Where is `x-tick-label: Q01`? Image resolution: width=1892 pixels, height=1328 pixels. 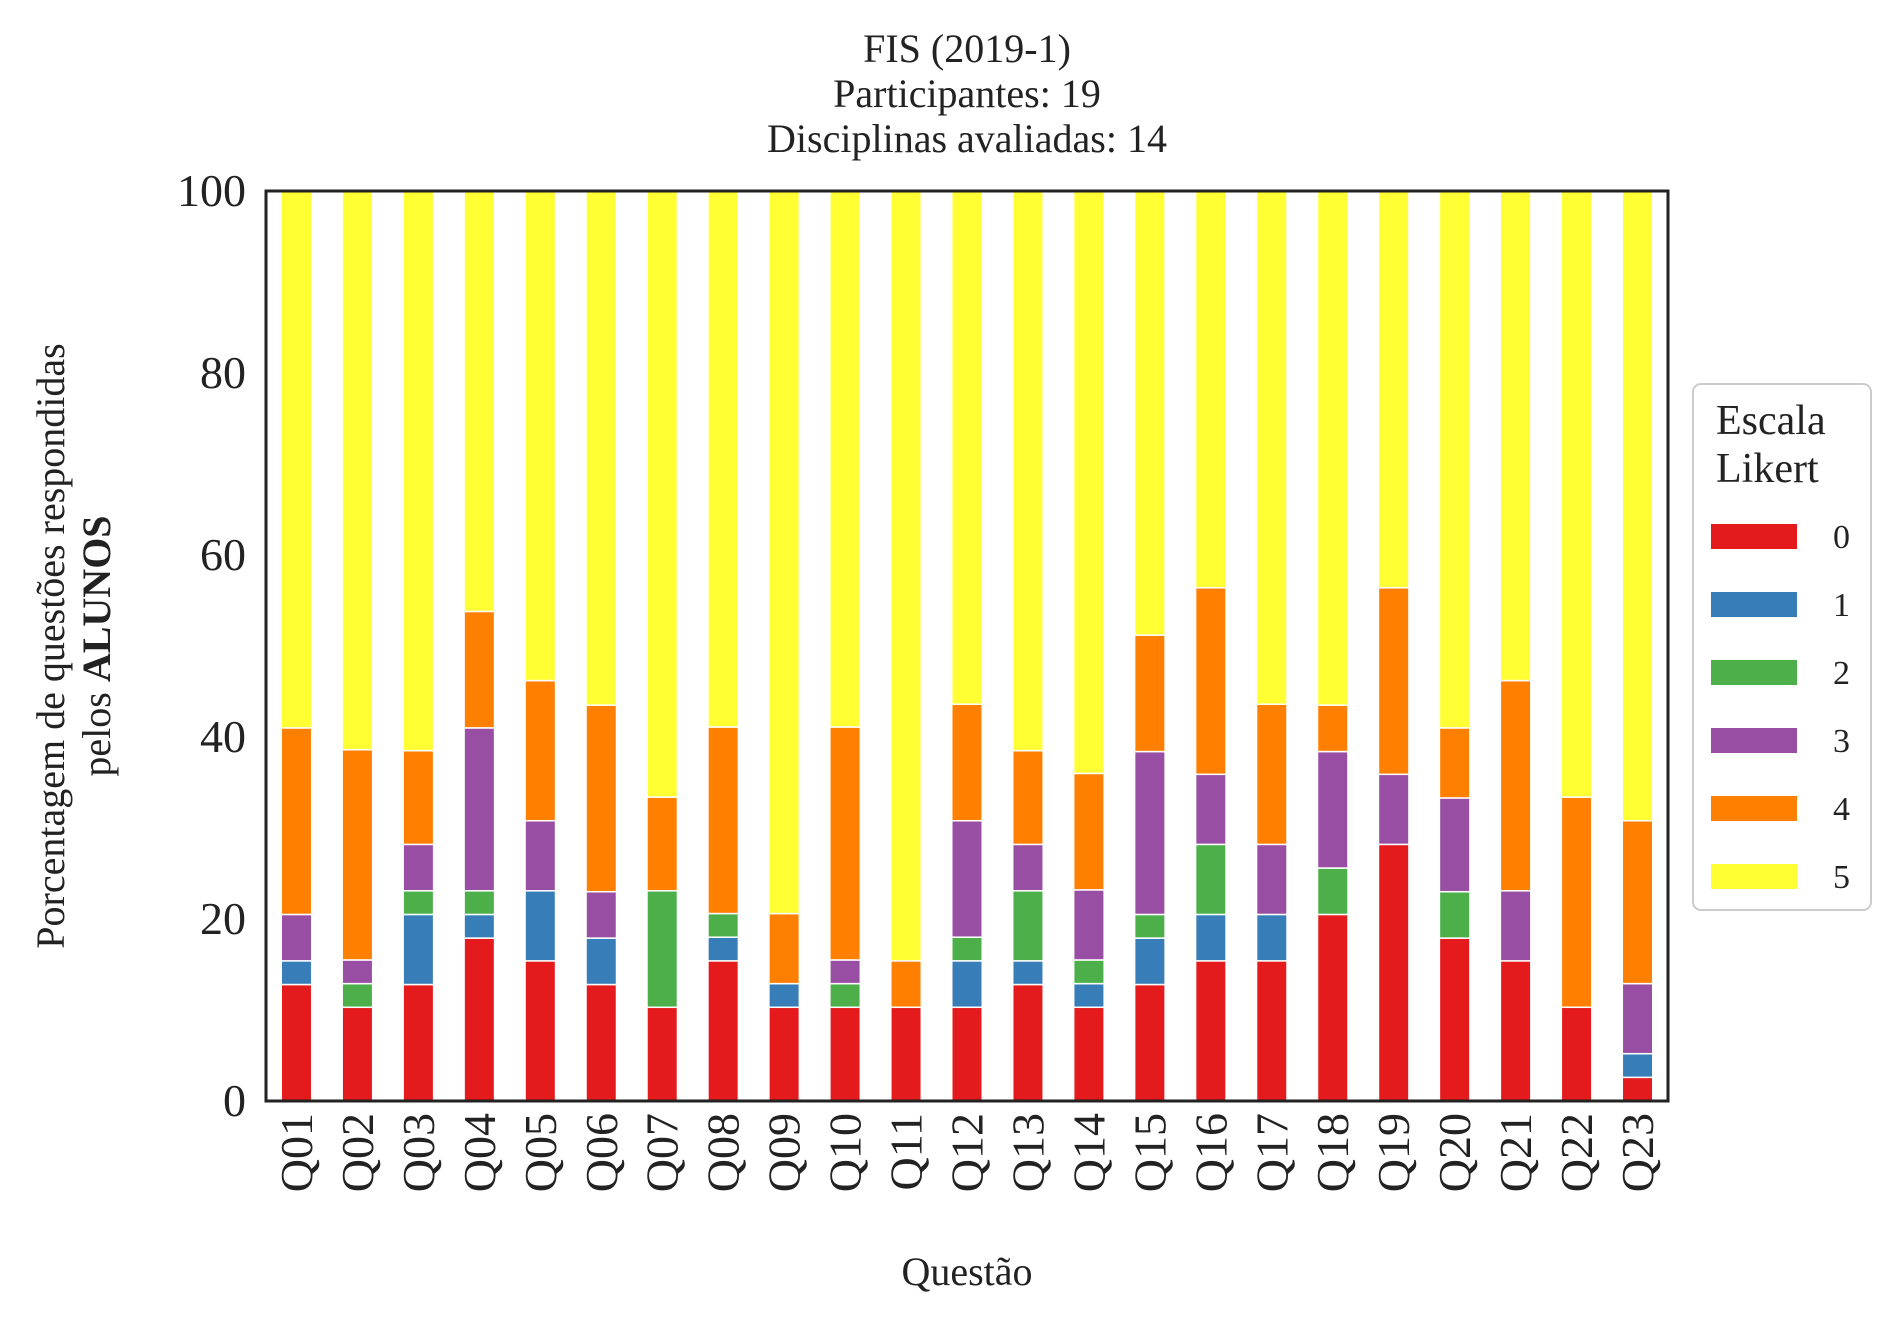 x-tick-label: Q01 is located at coordinates (296, 1152).